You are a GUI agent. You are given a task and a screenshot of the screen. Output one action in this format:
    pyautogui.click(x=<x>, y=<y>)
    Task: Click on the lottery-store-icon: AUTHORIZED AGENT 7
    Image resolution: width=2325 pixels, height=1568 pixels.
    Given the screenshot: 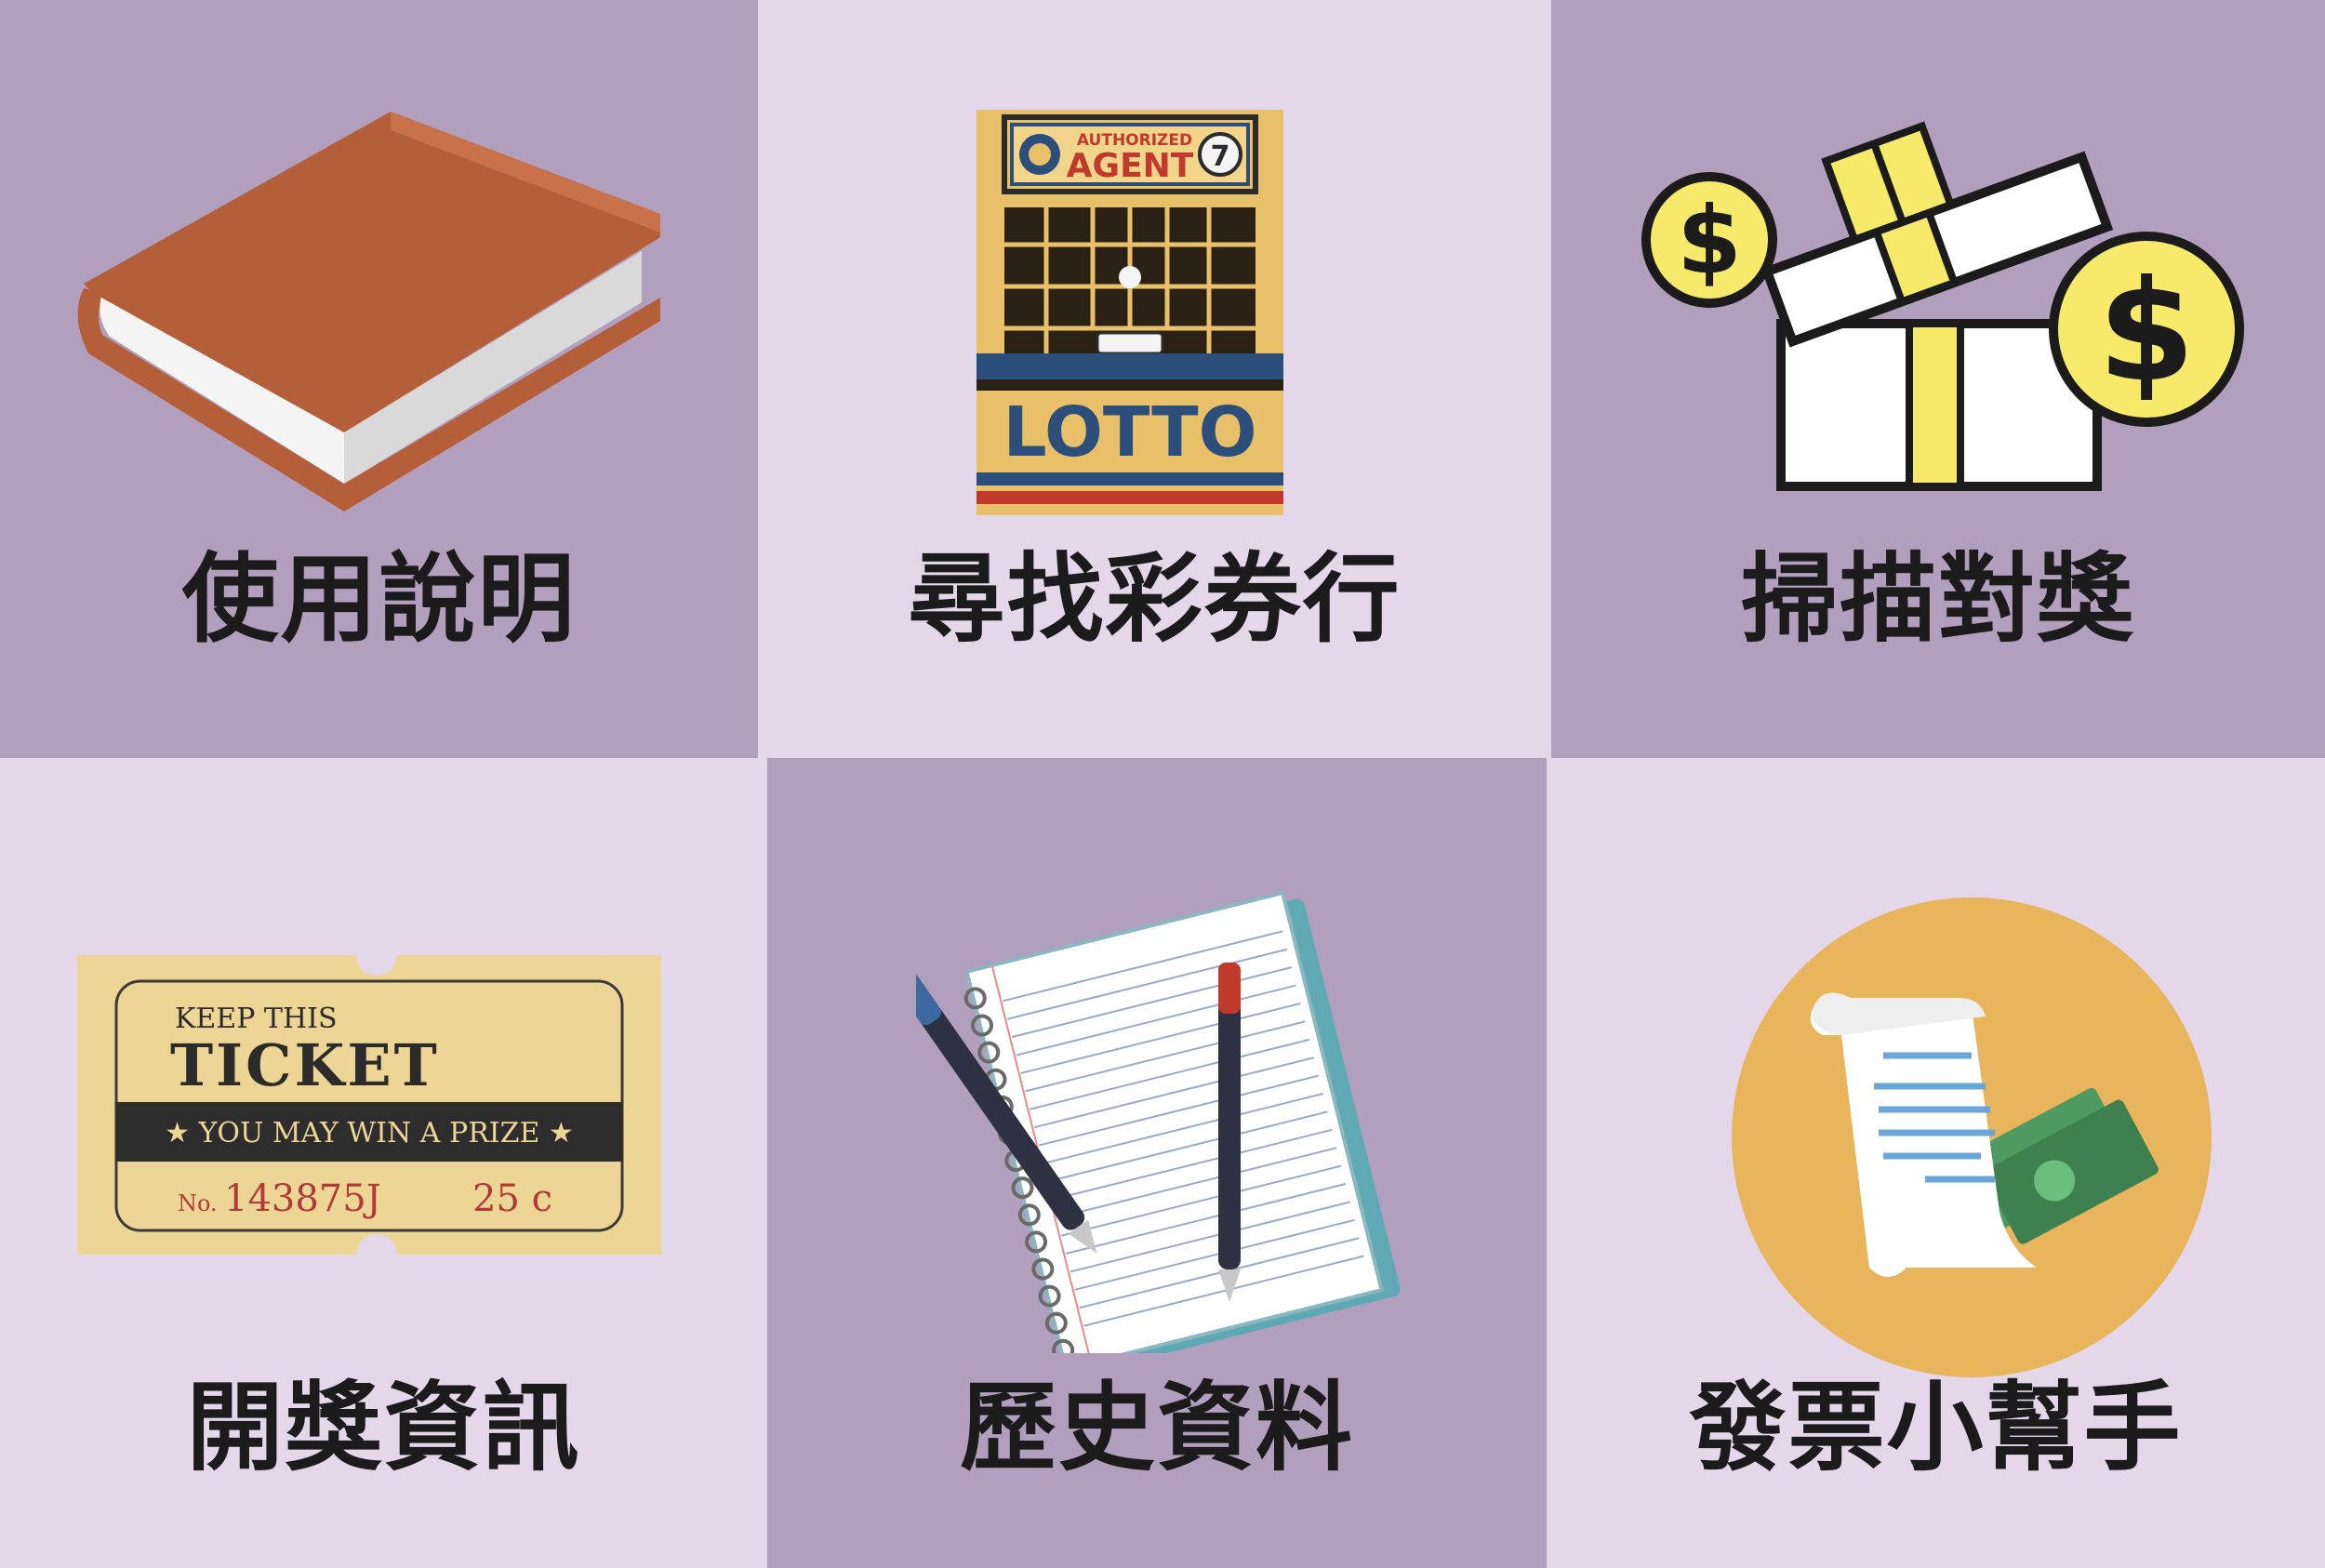 What is the action you would take?
    pyautogui.click(x=1129, y=312)
    